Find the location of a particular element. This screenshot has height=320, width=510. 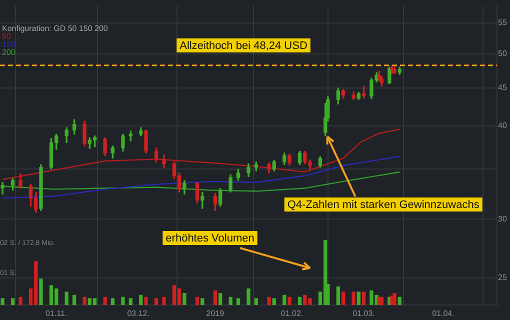

y-tick-label: 45 is located at coordinates (503, 87).